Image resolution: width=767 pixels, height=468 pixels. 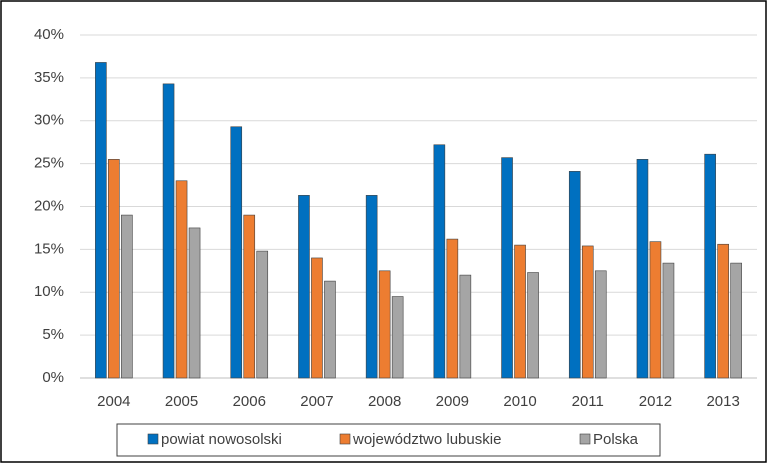 I want to click on y-tick-label: 20%, so click(x=49, y=205).